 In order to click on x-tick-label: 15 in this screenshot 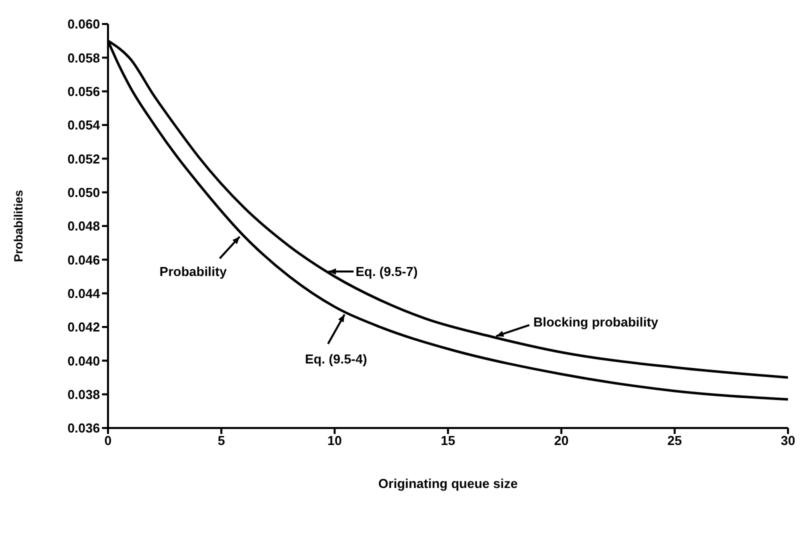, I will do `click(448, 440)`.